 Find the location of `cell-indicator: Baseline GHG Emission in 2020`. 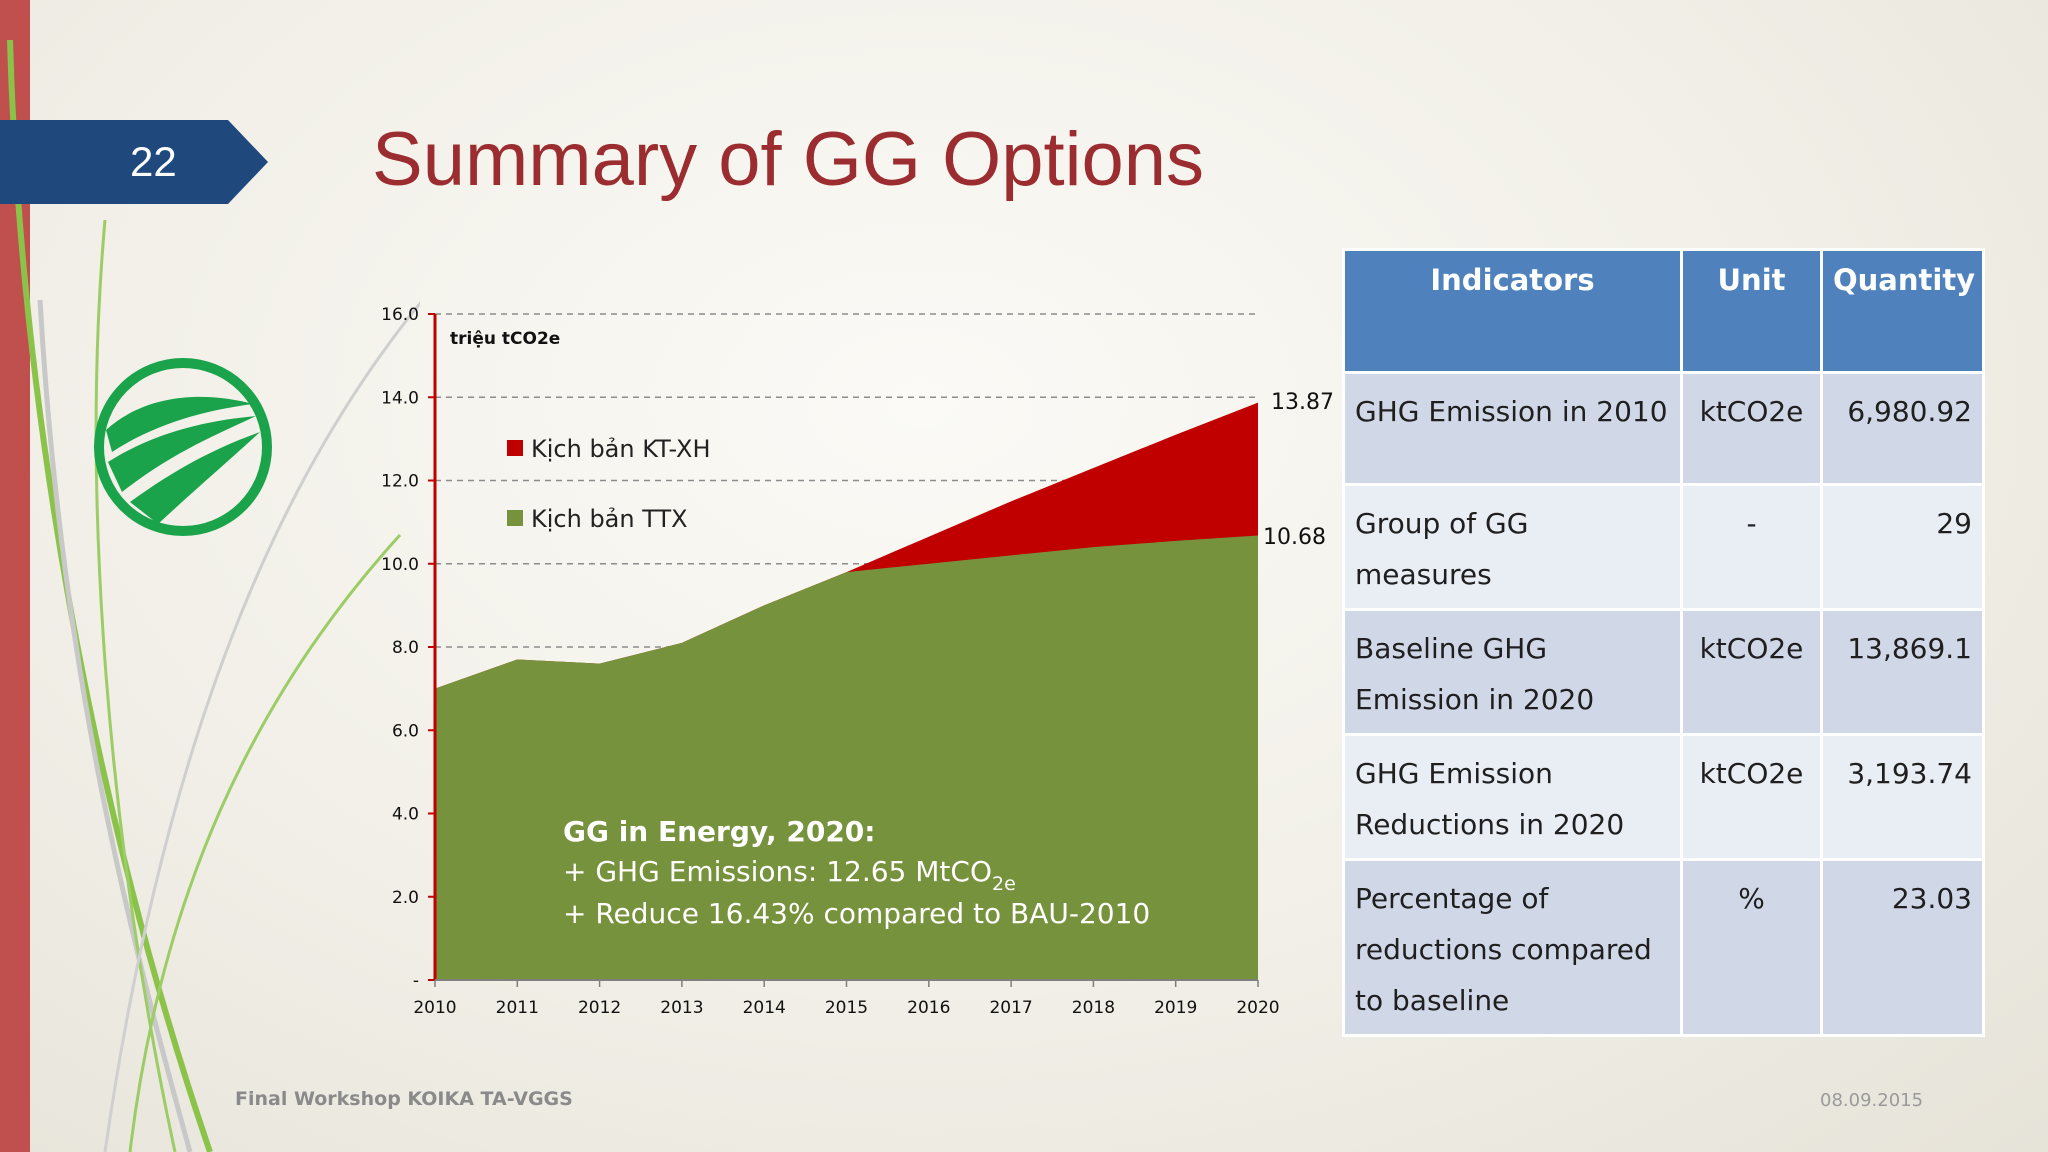

cell-indicator: Baseline GHG Emission in 2020 is located at coordinates (1512, 672).